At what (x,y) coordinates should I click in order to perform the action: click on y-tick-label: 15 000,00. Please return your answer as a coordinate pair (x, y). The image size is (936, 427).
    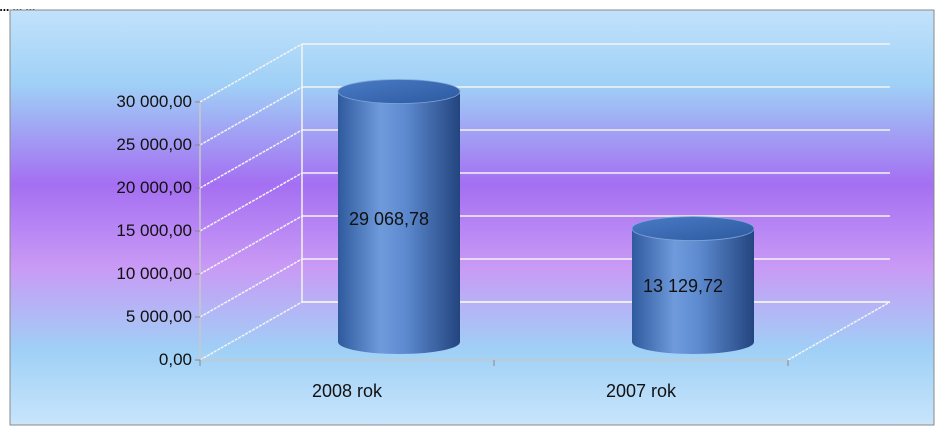
    Looking at the image, I should click on (154, 230).